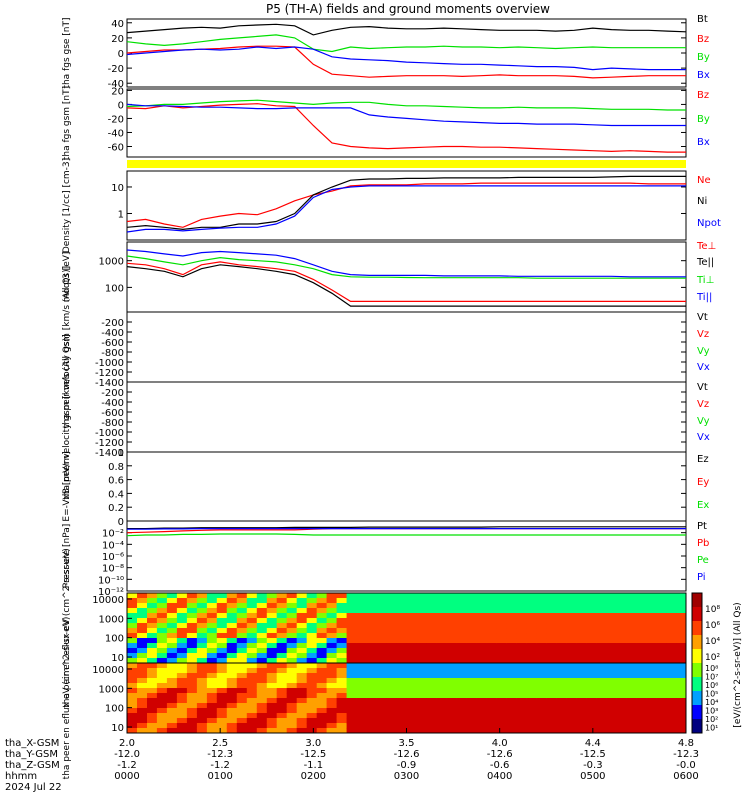  I want to click on legend-Bx: Bx, so click(703, 75).